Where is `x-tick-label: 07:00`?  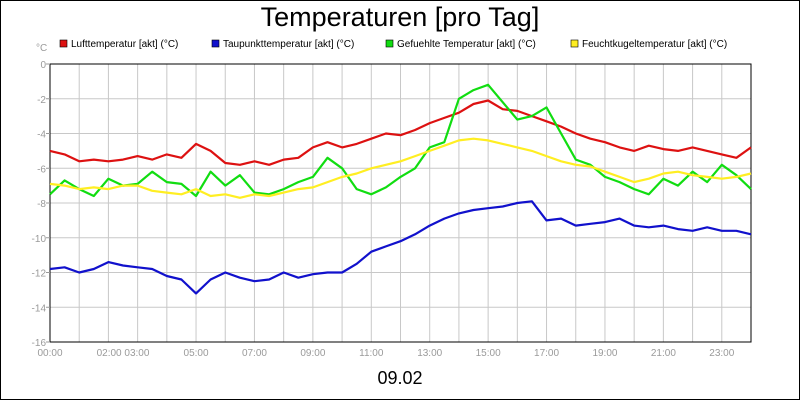
x-tick-label: 07:00 is located at coordinates (254, 353).